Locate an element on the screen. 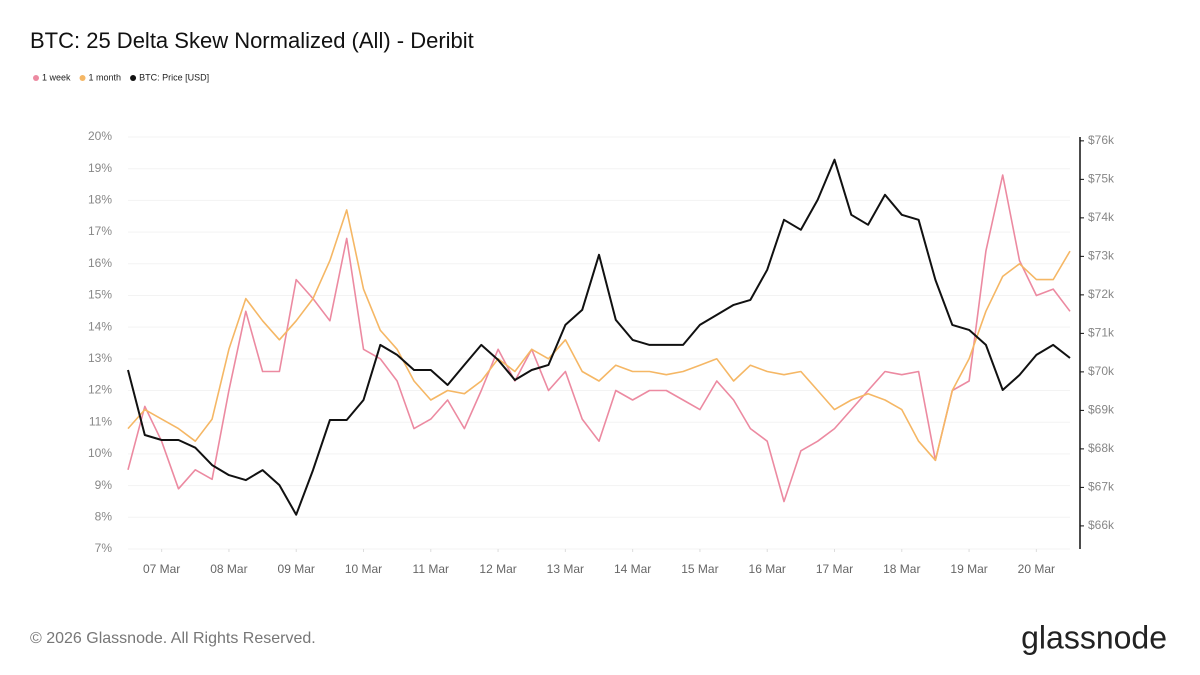 The height and width of the screenshot is (675, 1200). x-tick-label: 14 Mar is located at coordinates (632, 569).